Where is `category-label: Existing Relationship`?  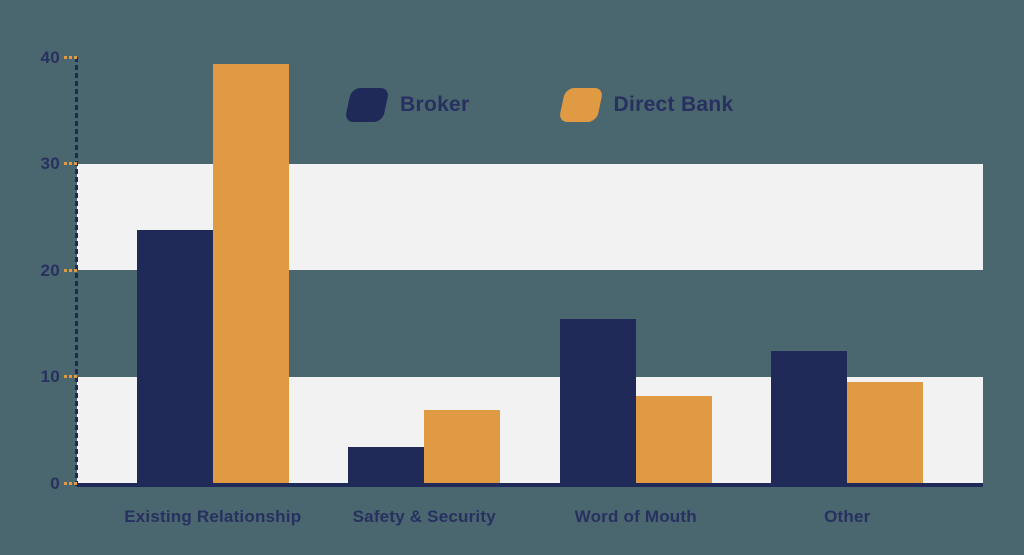 category-label: Existing Relationship is located at coordinates (213, 516).